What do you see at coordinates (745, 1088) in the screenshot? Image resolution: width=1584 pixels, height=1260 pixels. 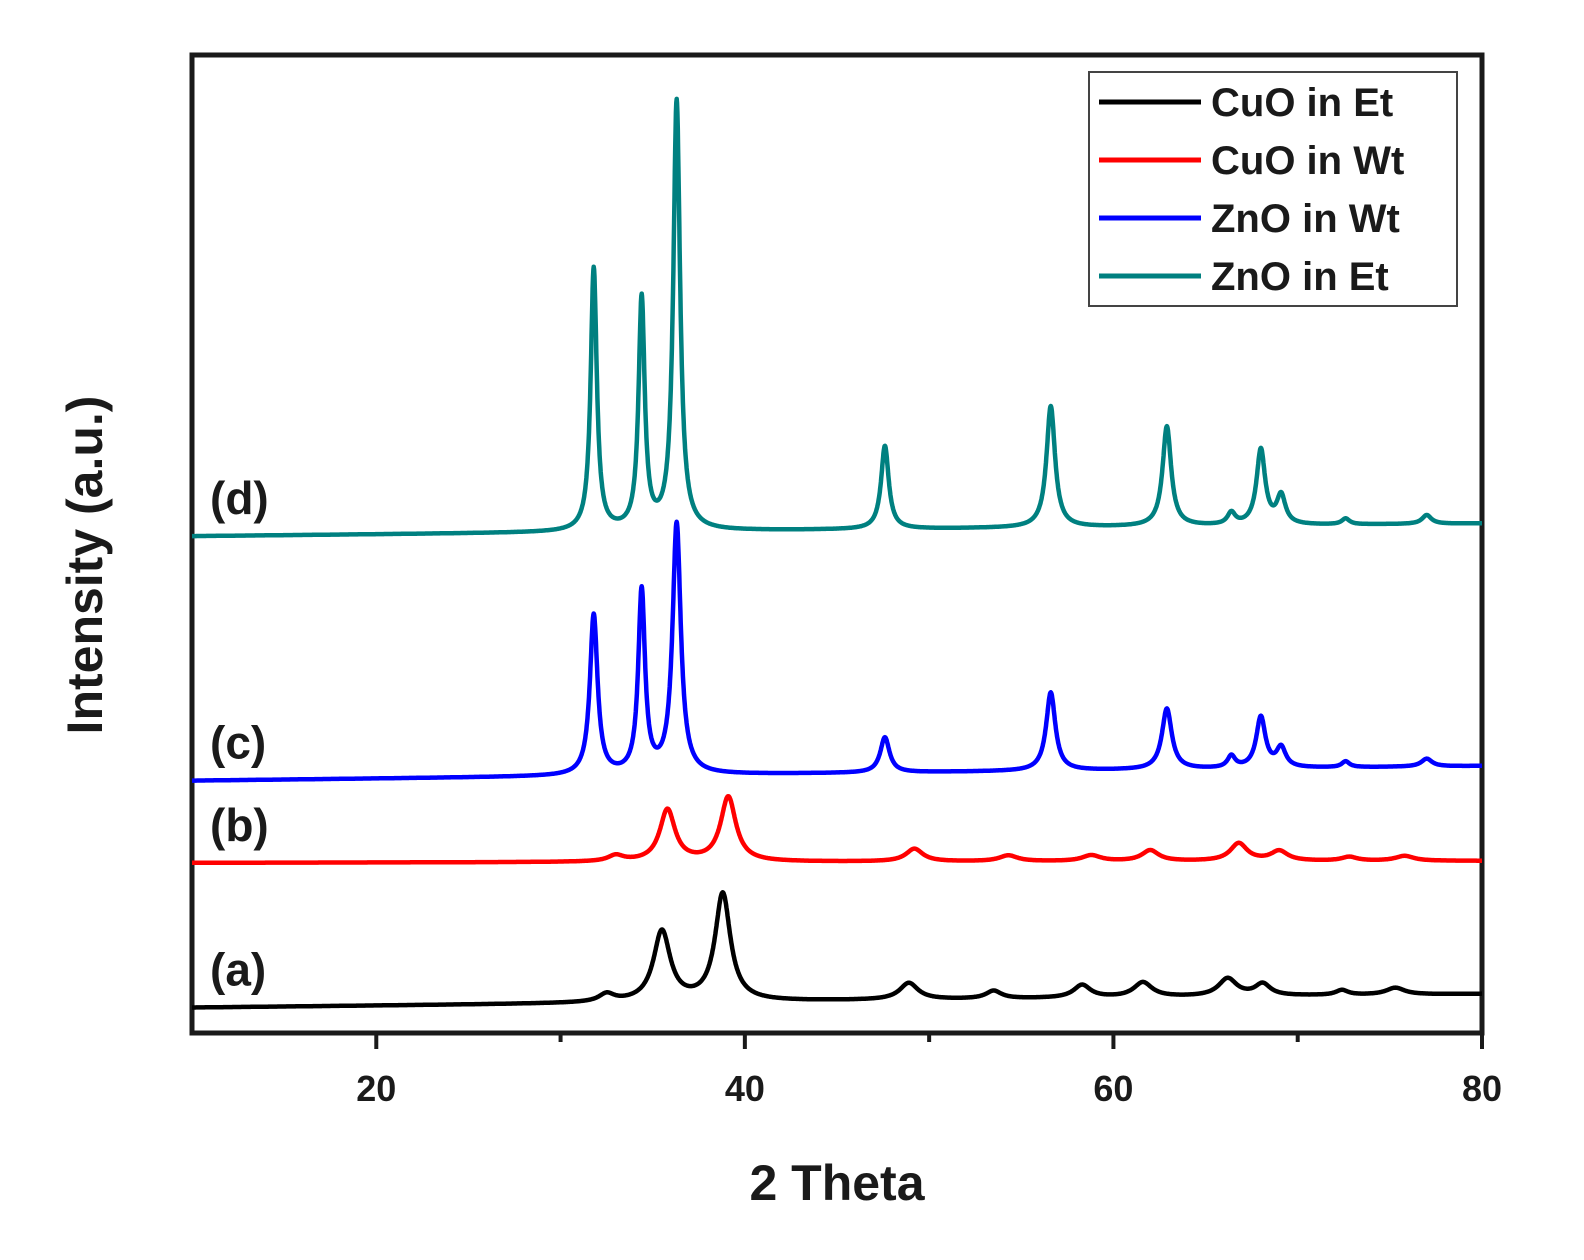 I see `x-tick-label: 40` at bounding box center [745, 1088].